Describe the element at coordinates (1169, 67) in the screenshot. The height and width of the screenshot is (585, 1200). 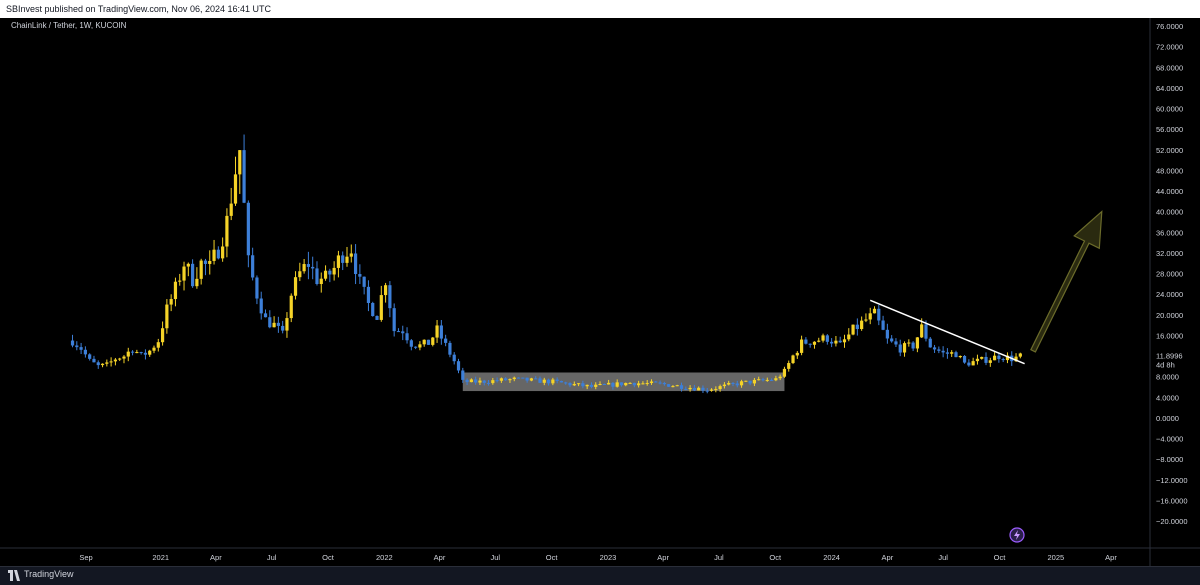
I see `y-tick-label: 68.0000` at that location.